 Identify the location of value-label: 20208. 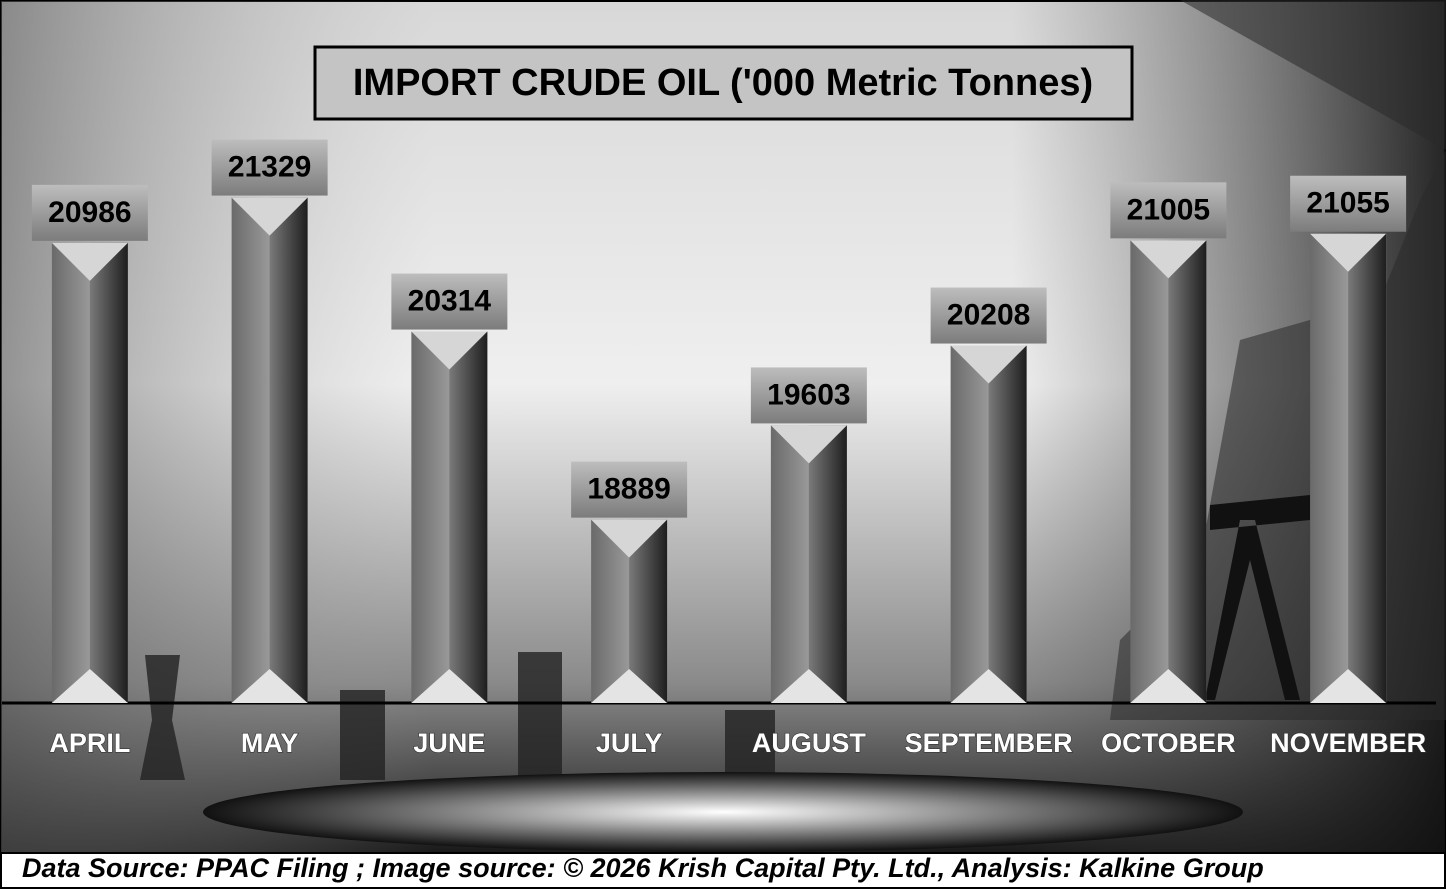
(988, 314).